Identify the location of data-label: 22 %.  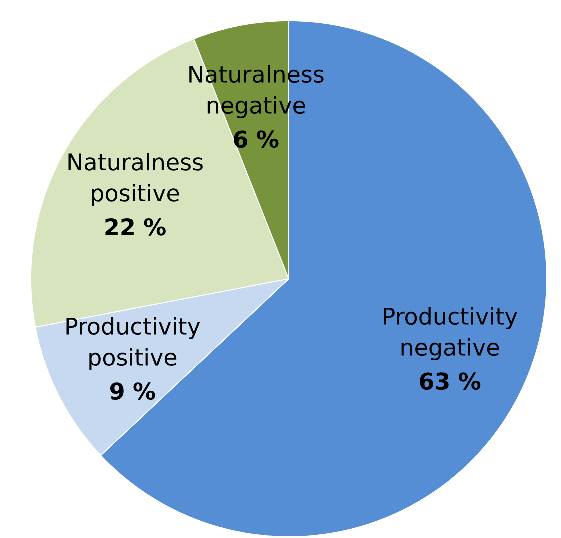
(136, 227).